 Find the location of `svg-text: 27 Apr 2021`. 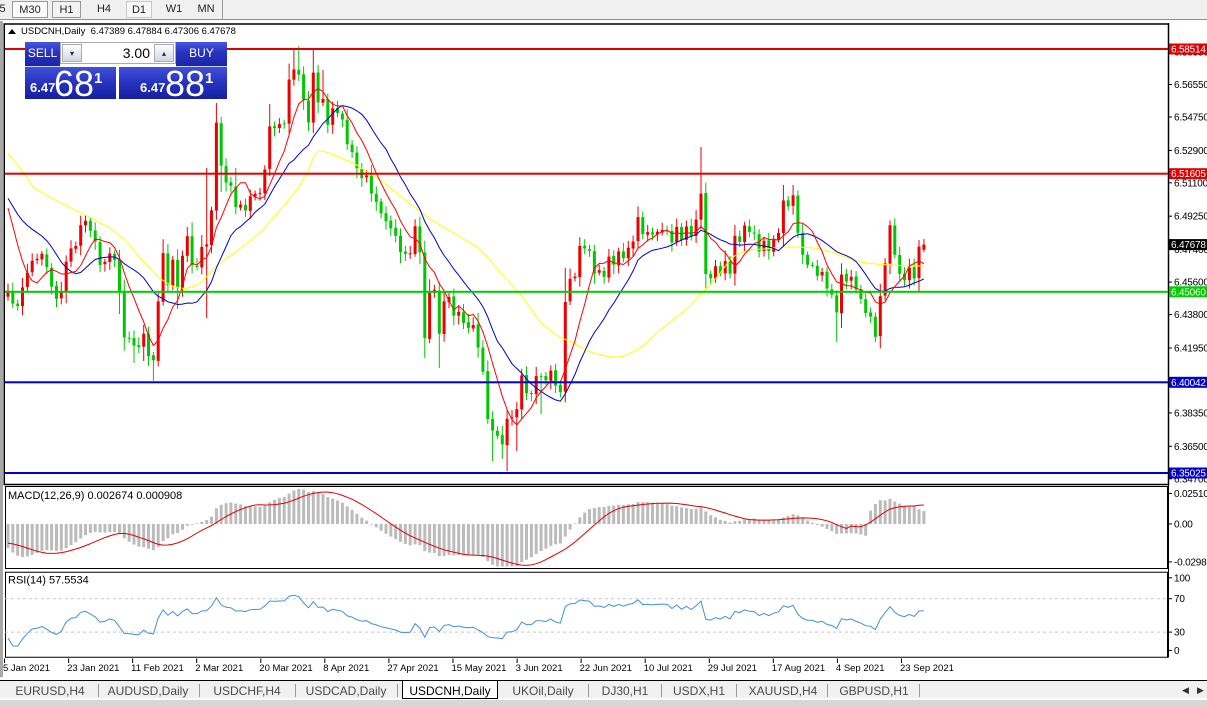

svg-text: 27 Apr 2021 is located at coordinates (412, 668).